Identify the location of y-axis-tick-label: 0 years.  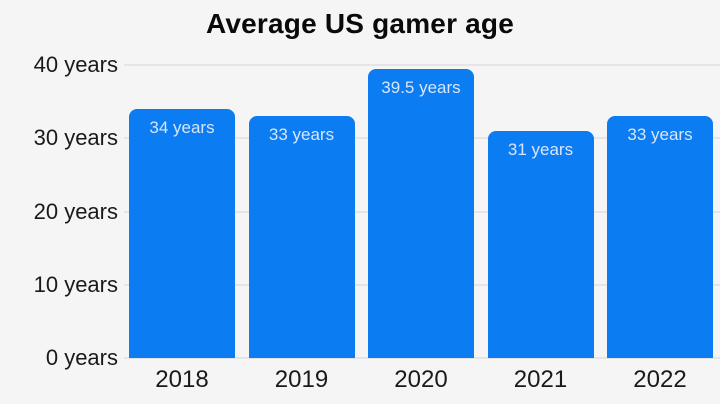
(81, 357).